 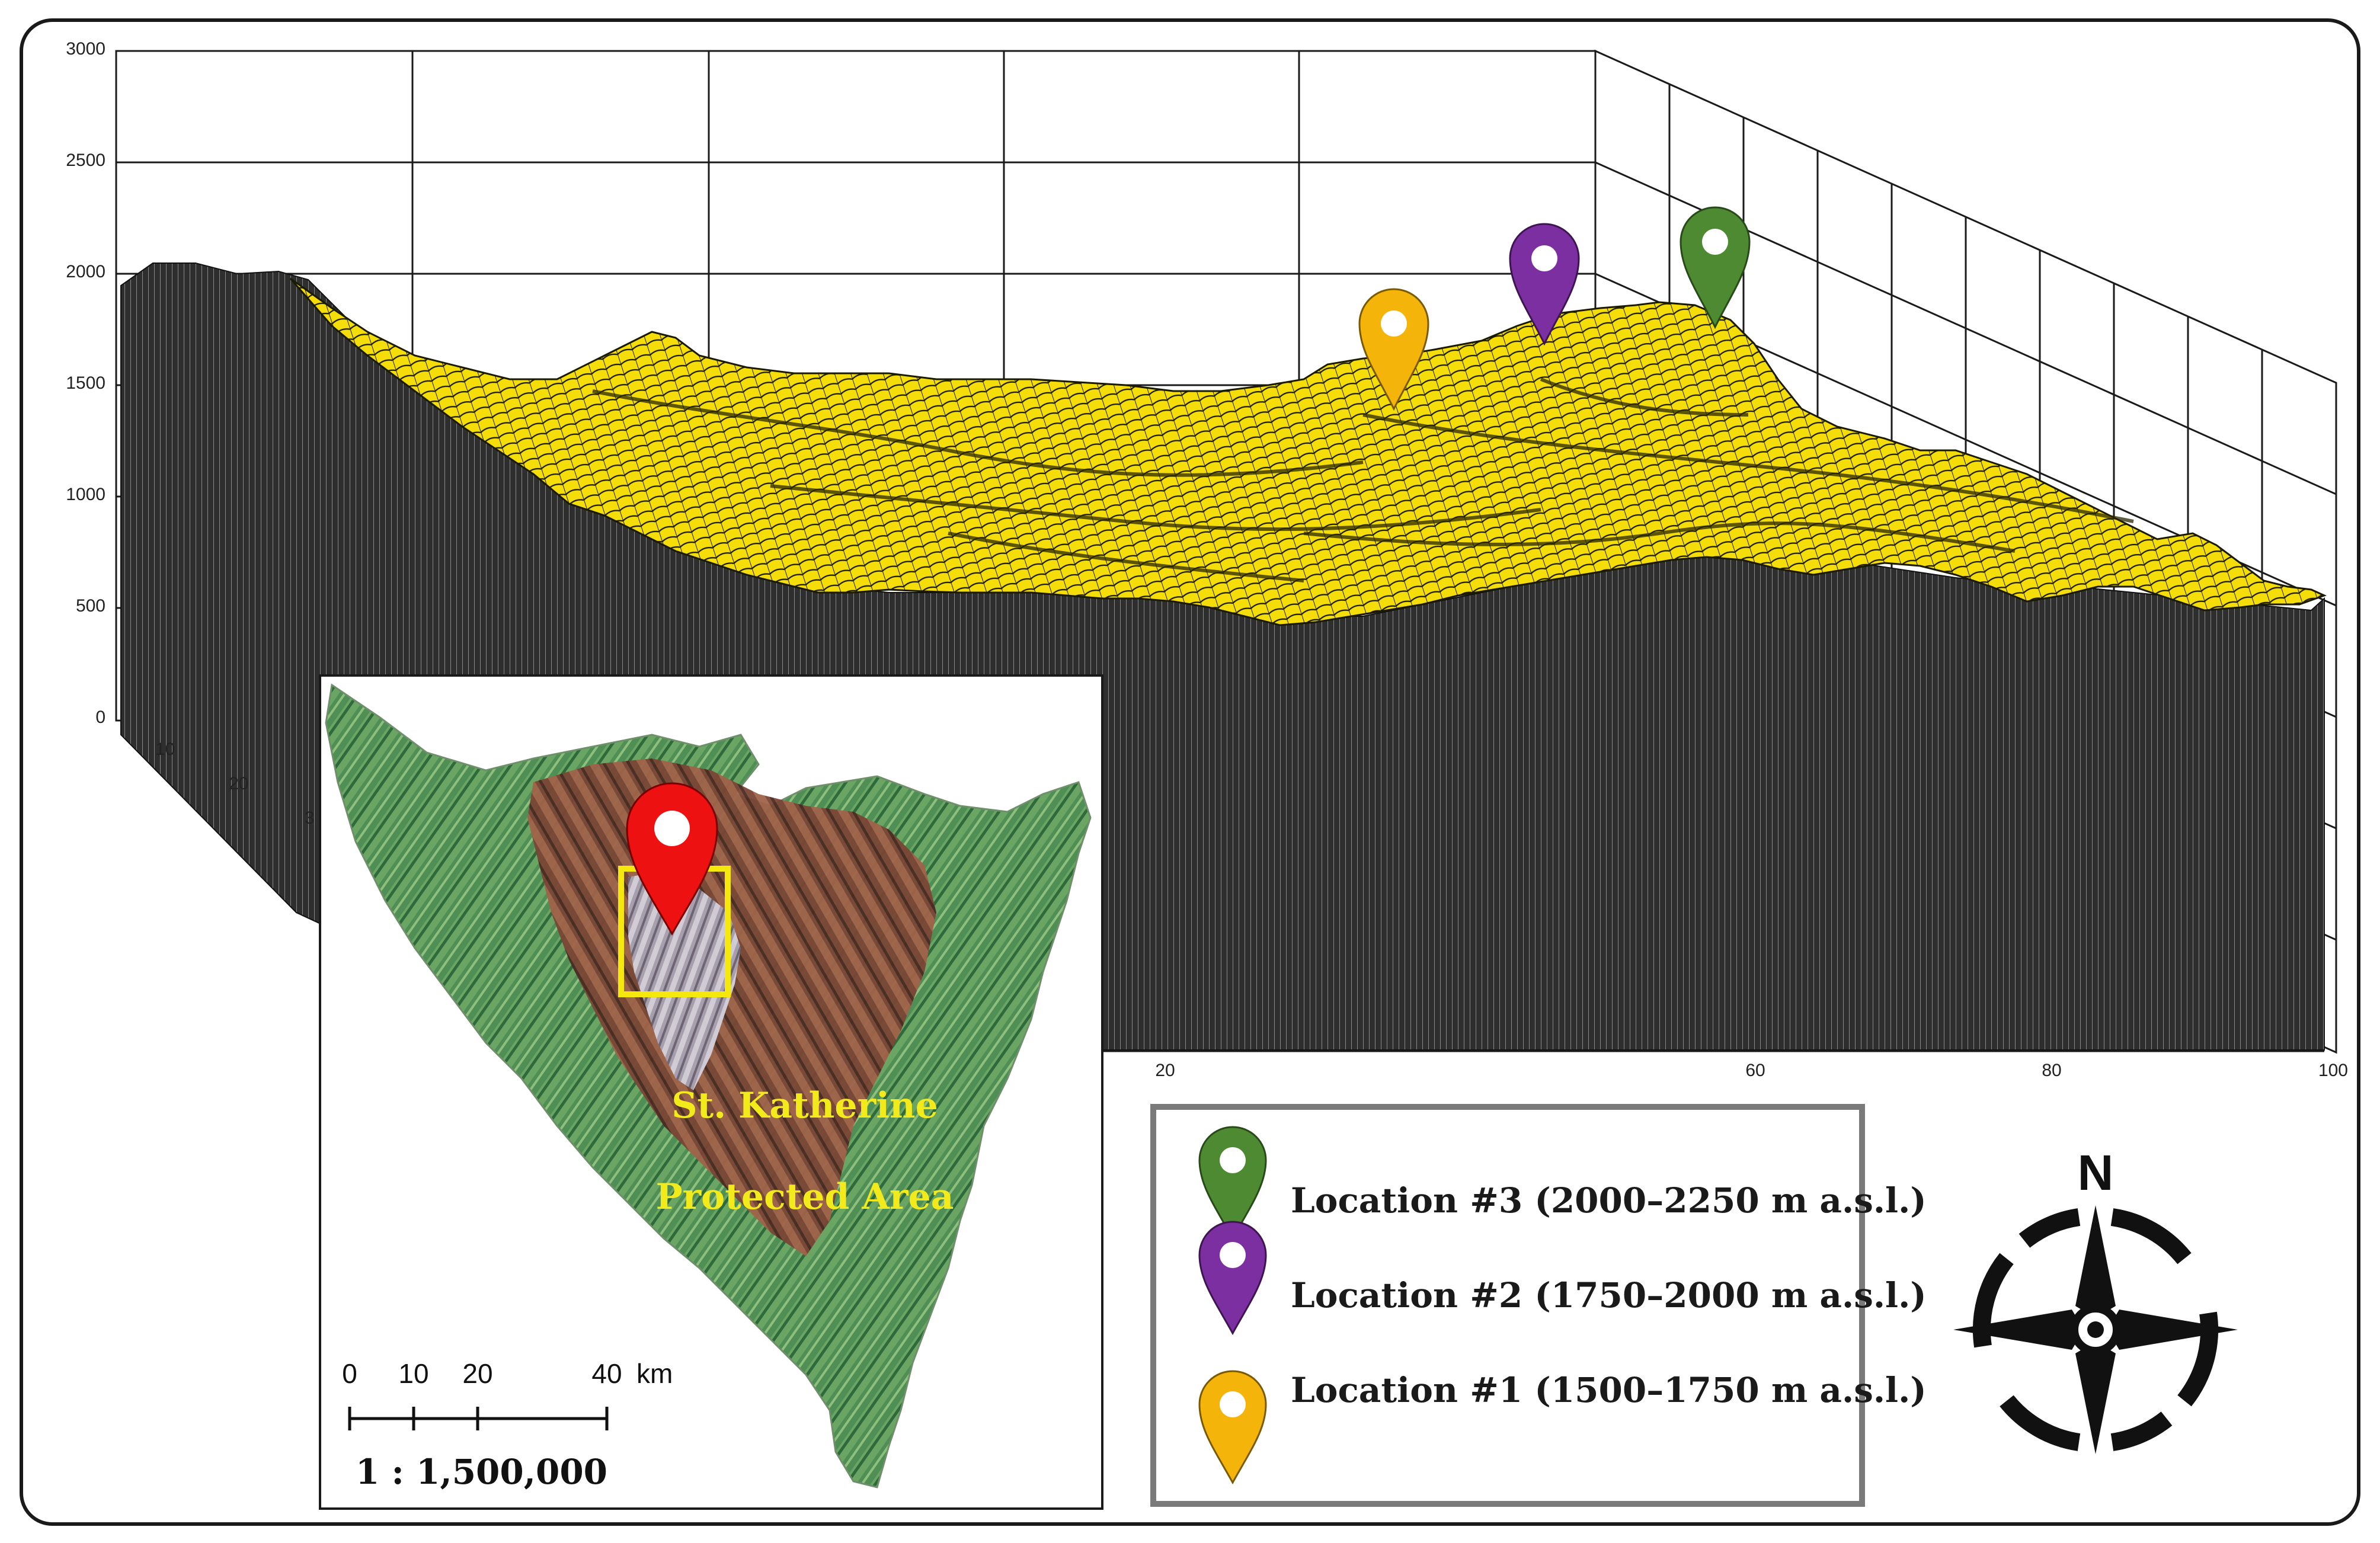 What do you see at coordinates (804, 1197) in the screenshot?
I see `area-label-line2: Protected Area` at bounding box center [804, 1197].